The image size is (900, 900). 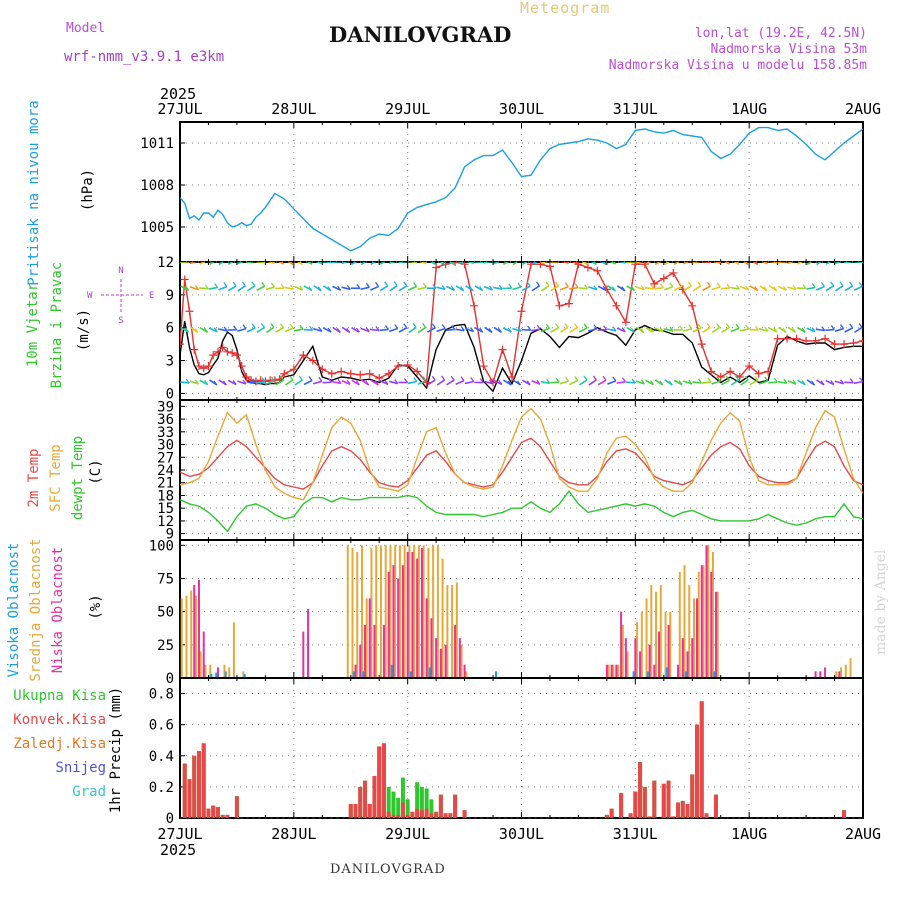 I want to click on series-line-udari-vjetra, so click(x=521, y=323).